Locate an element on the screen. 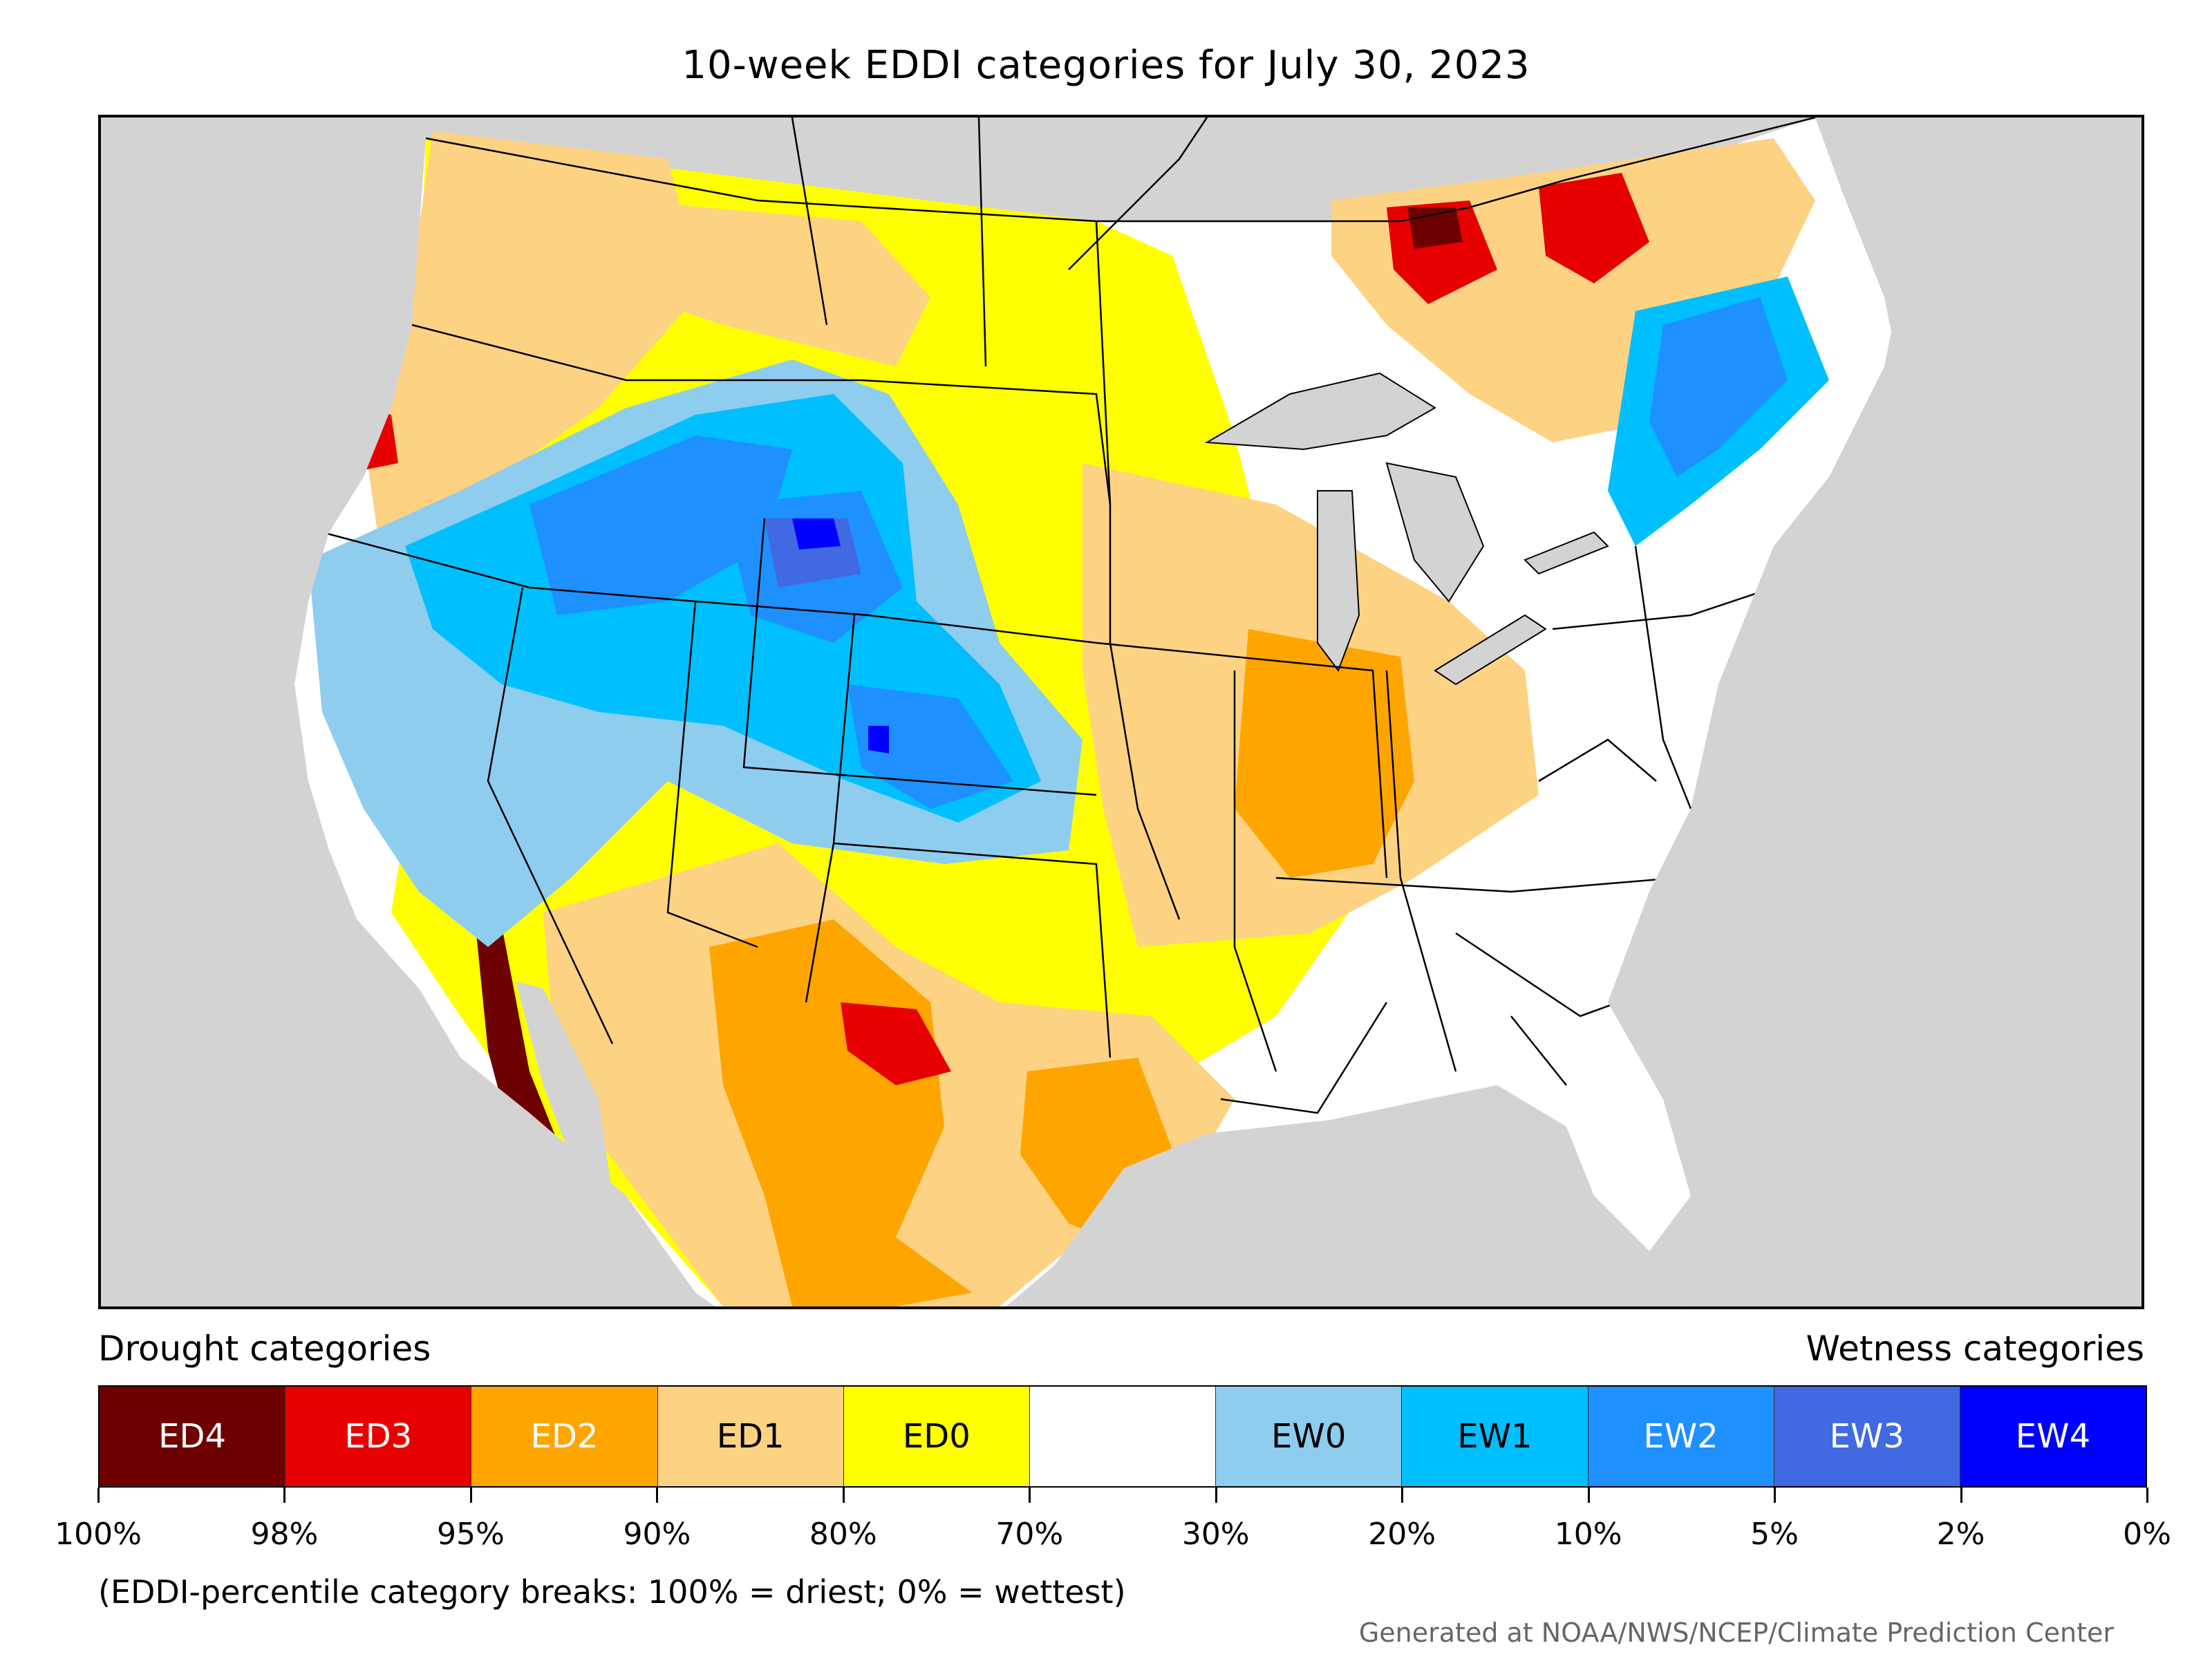 This screenshot has height=1659, width=2212. legend-bin-ew2: EW2 is located at coordinates (1681, 1436).